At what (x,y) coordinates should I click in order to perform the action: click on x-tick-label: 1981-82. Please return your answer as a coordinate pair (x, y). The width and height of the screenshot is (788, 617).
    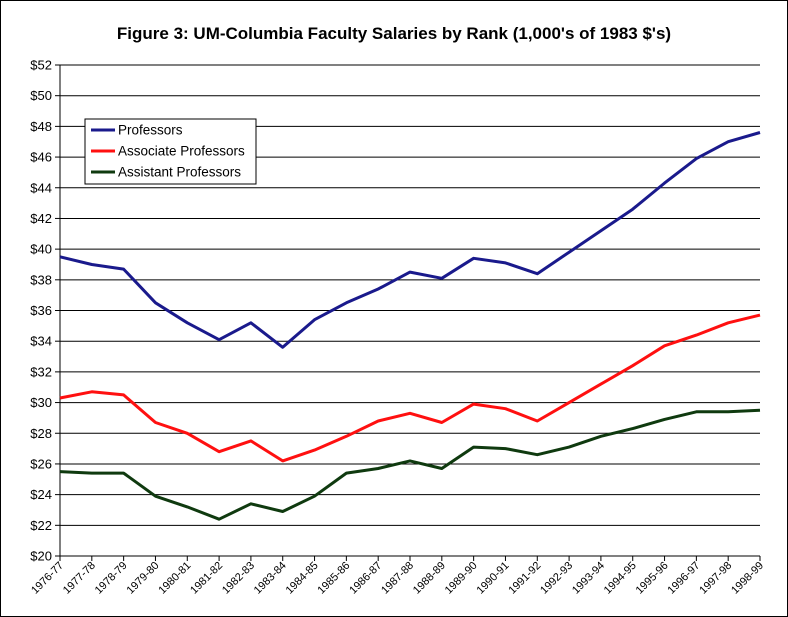
    Looking at the image, I should click on (206, 578).